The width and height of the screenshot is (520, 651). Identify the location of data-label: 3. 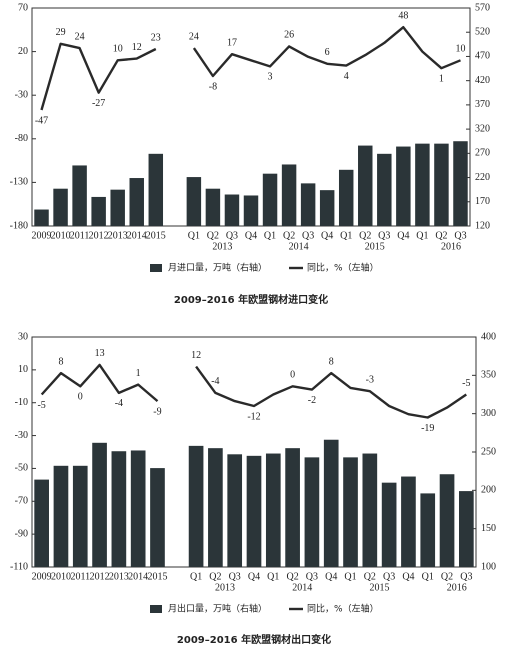
(270, 77).